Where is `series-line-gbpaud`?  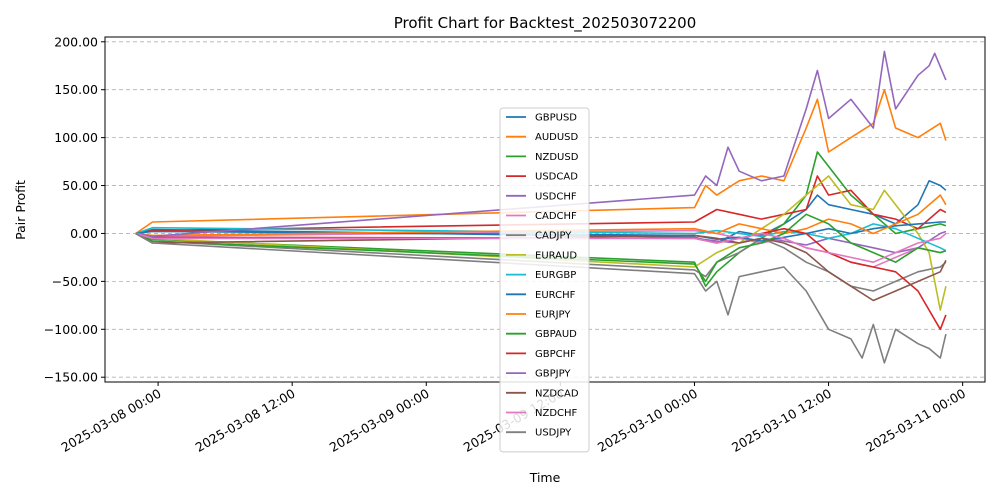 series-line-gbpaud is located at coordinates (541, 248).